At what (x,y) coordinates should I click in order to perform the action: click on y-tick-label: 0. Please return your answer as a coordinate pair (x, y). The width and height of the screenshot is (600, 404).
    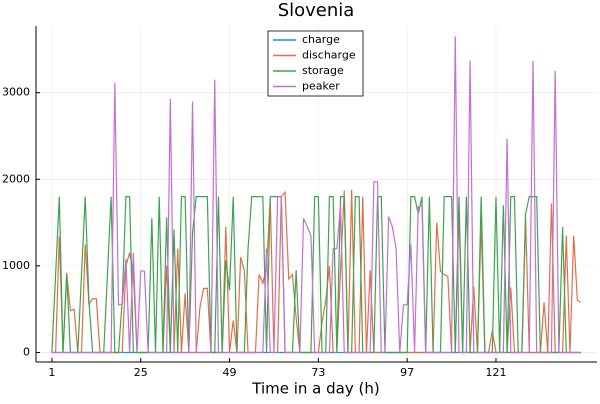
    Looking at the image, I should click on (26, 351).